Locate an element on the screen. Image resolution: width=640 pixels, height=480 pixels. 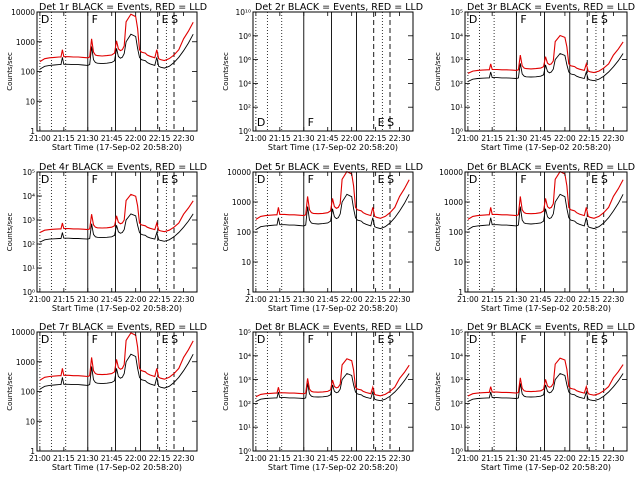
panel-title: Det 7r BLACK = Events, RED = LLD is located at coordinates (123, 327).